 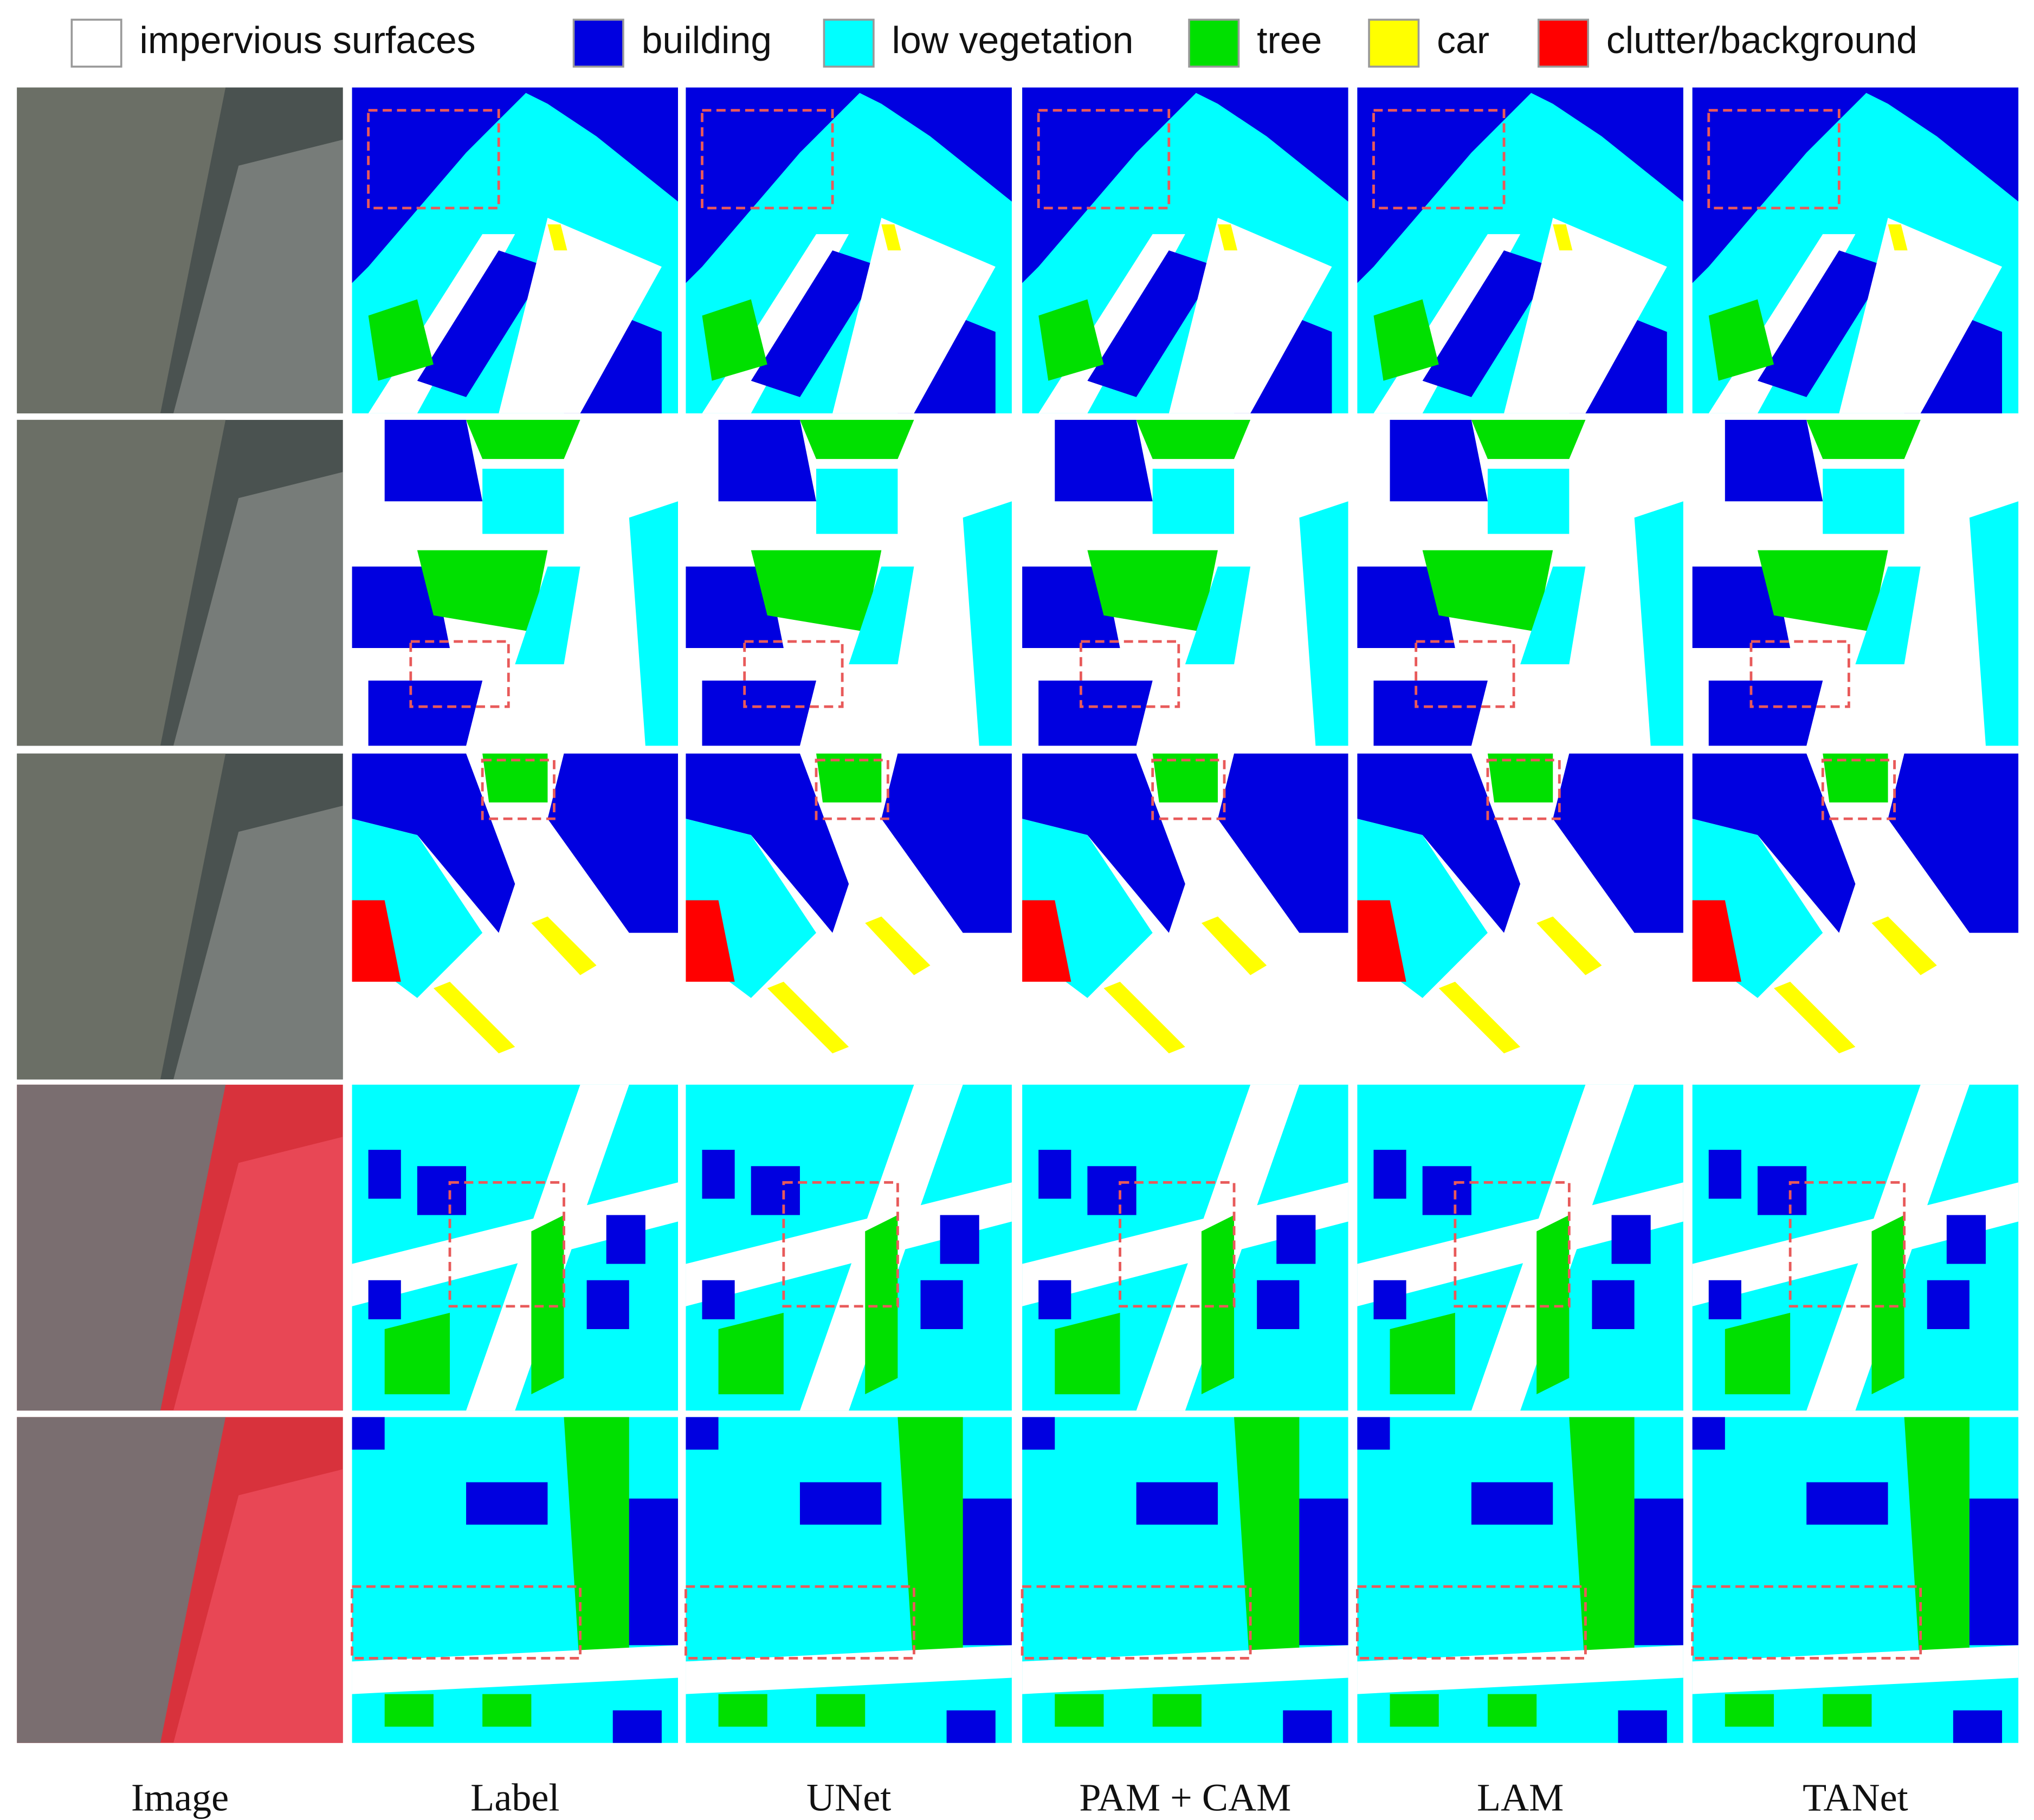 What do you see at coordinates (307, 40) in the screenshot?
I see `legend-label: impervious surfaces` at bounding box center [307, 40].